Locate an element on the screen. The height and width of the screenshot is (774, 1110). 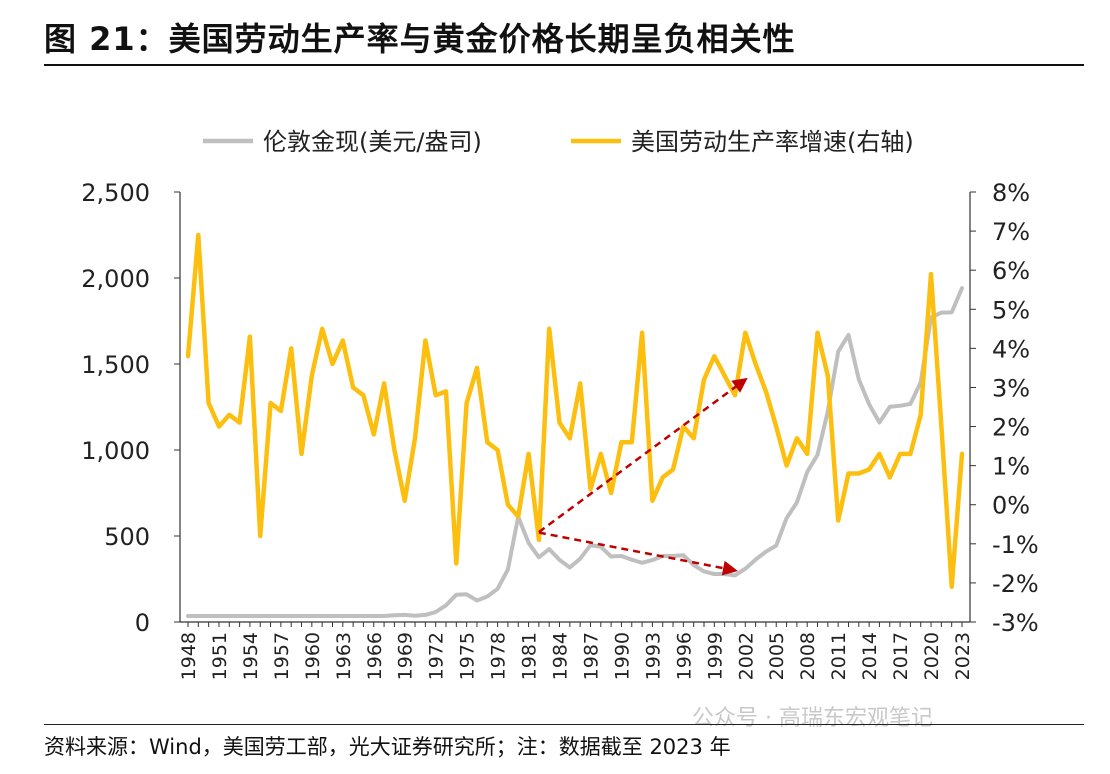
legend-productivity-label: 美国劳动生产率增速(右轴) is located at coordinates (772, 142).